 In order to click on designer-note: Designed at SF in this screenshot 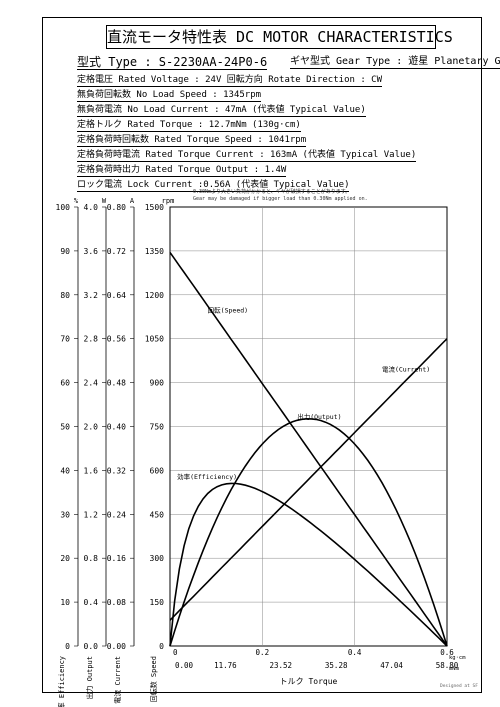, I will do `click(459, 686)`.